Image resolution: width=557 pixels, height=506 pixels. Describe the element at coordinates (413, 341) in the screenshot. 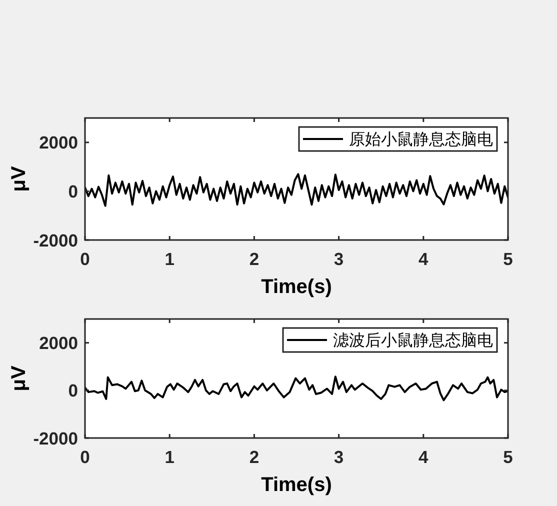

I see `legend-label: 滤波后小鼠静息态脑电` at that location.